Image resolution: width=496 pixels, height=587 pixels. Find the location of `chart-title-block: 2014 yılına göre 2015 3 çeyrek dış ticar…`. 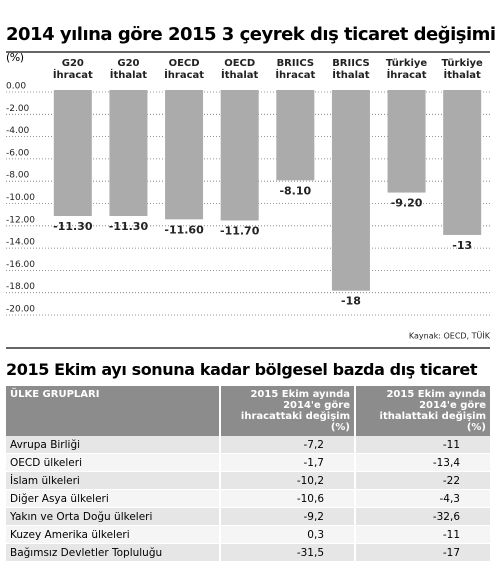

chart-title-block: 2014 yılına göre 2015 3 çeyrek dış ticar… is located at coordinates (251, 45).